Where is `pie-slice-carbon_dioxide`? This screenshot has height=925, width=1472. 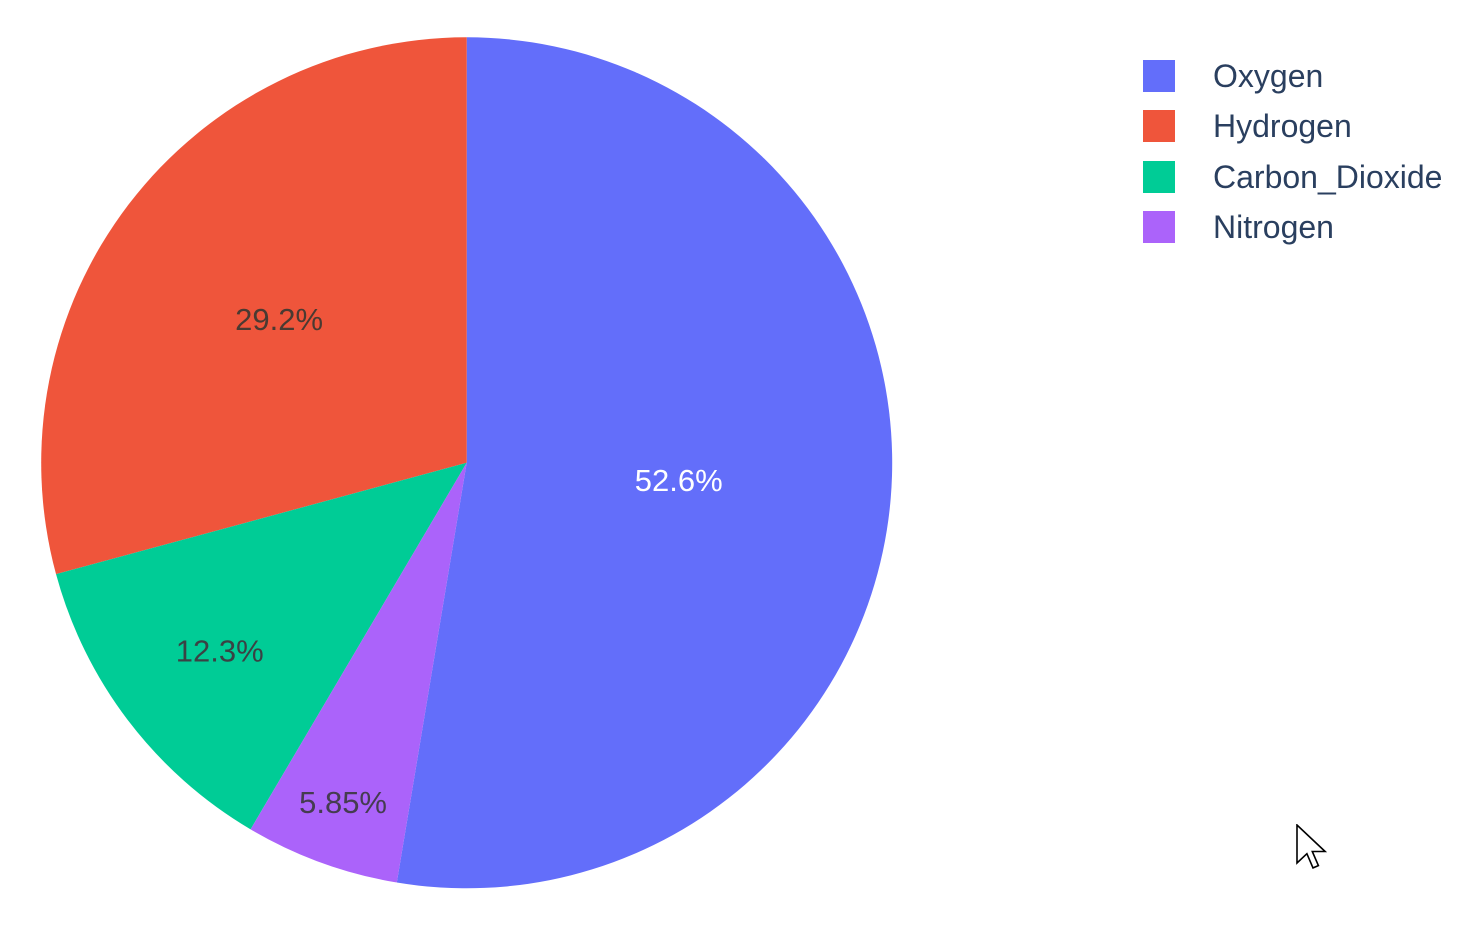 pie-slice-carbon_dioxide is located at coordinates (261, 646).